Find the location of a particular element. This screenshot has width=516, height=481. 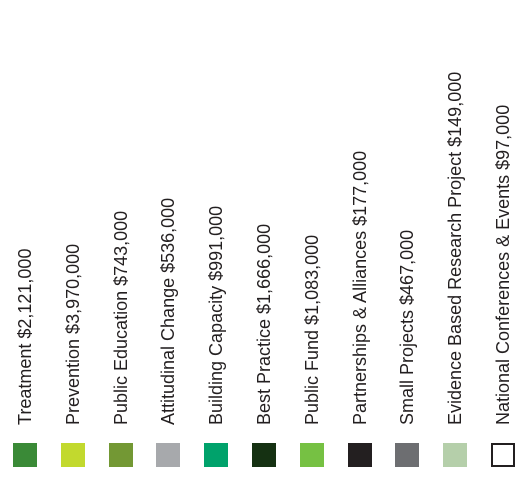

legend-label: National Conferences & Events $97,000 is located at coordinates (503, 264).